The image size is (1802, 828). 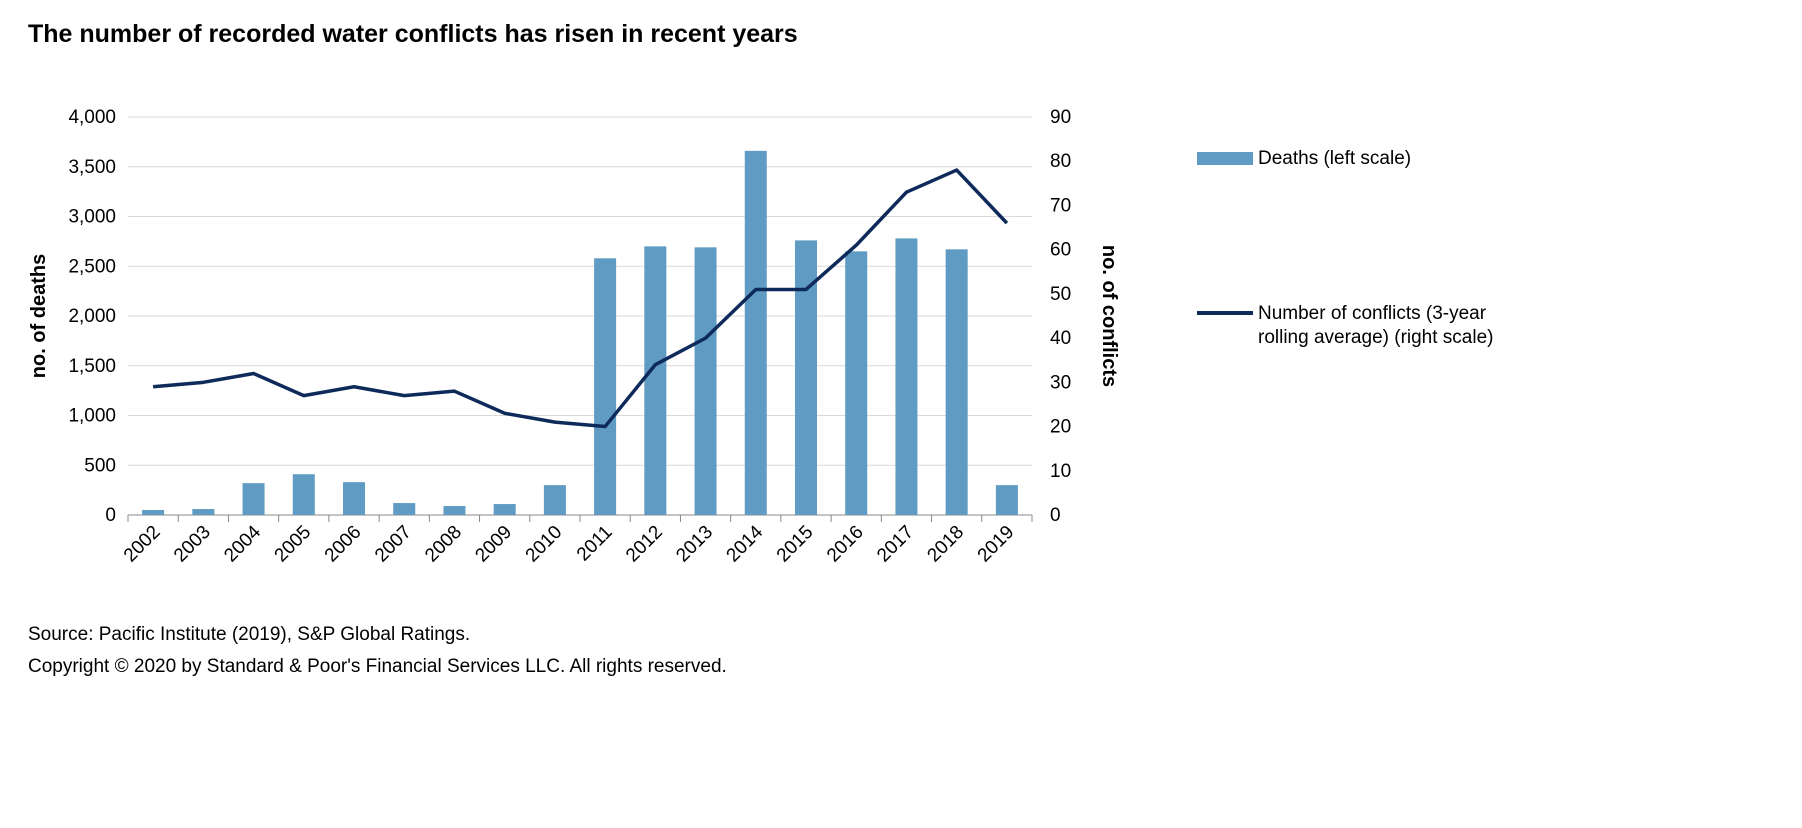 I want to click on x-tick-label: 2012, so click(x=644, y=544).